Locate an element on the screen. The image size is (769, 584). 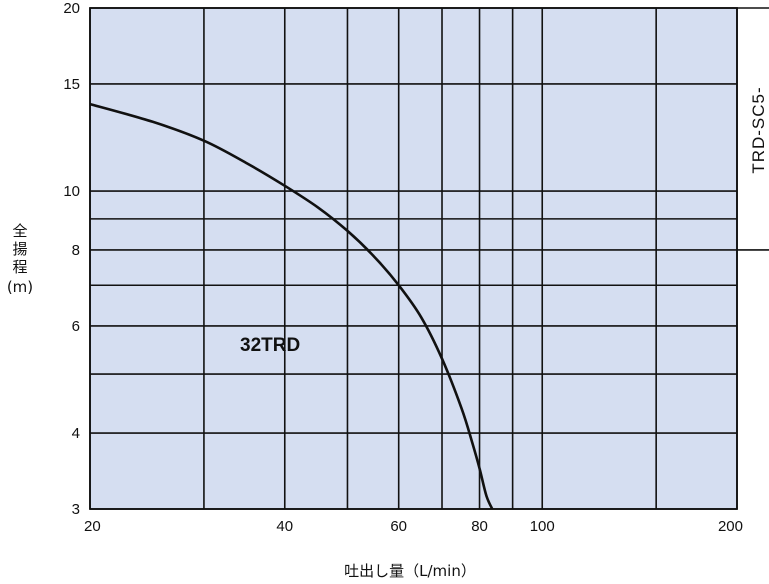
curve-label-32trd: 32TRD is located at coordinates (270, 345).